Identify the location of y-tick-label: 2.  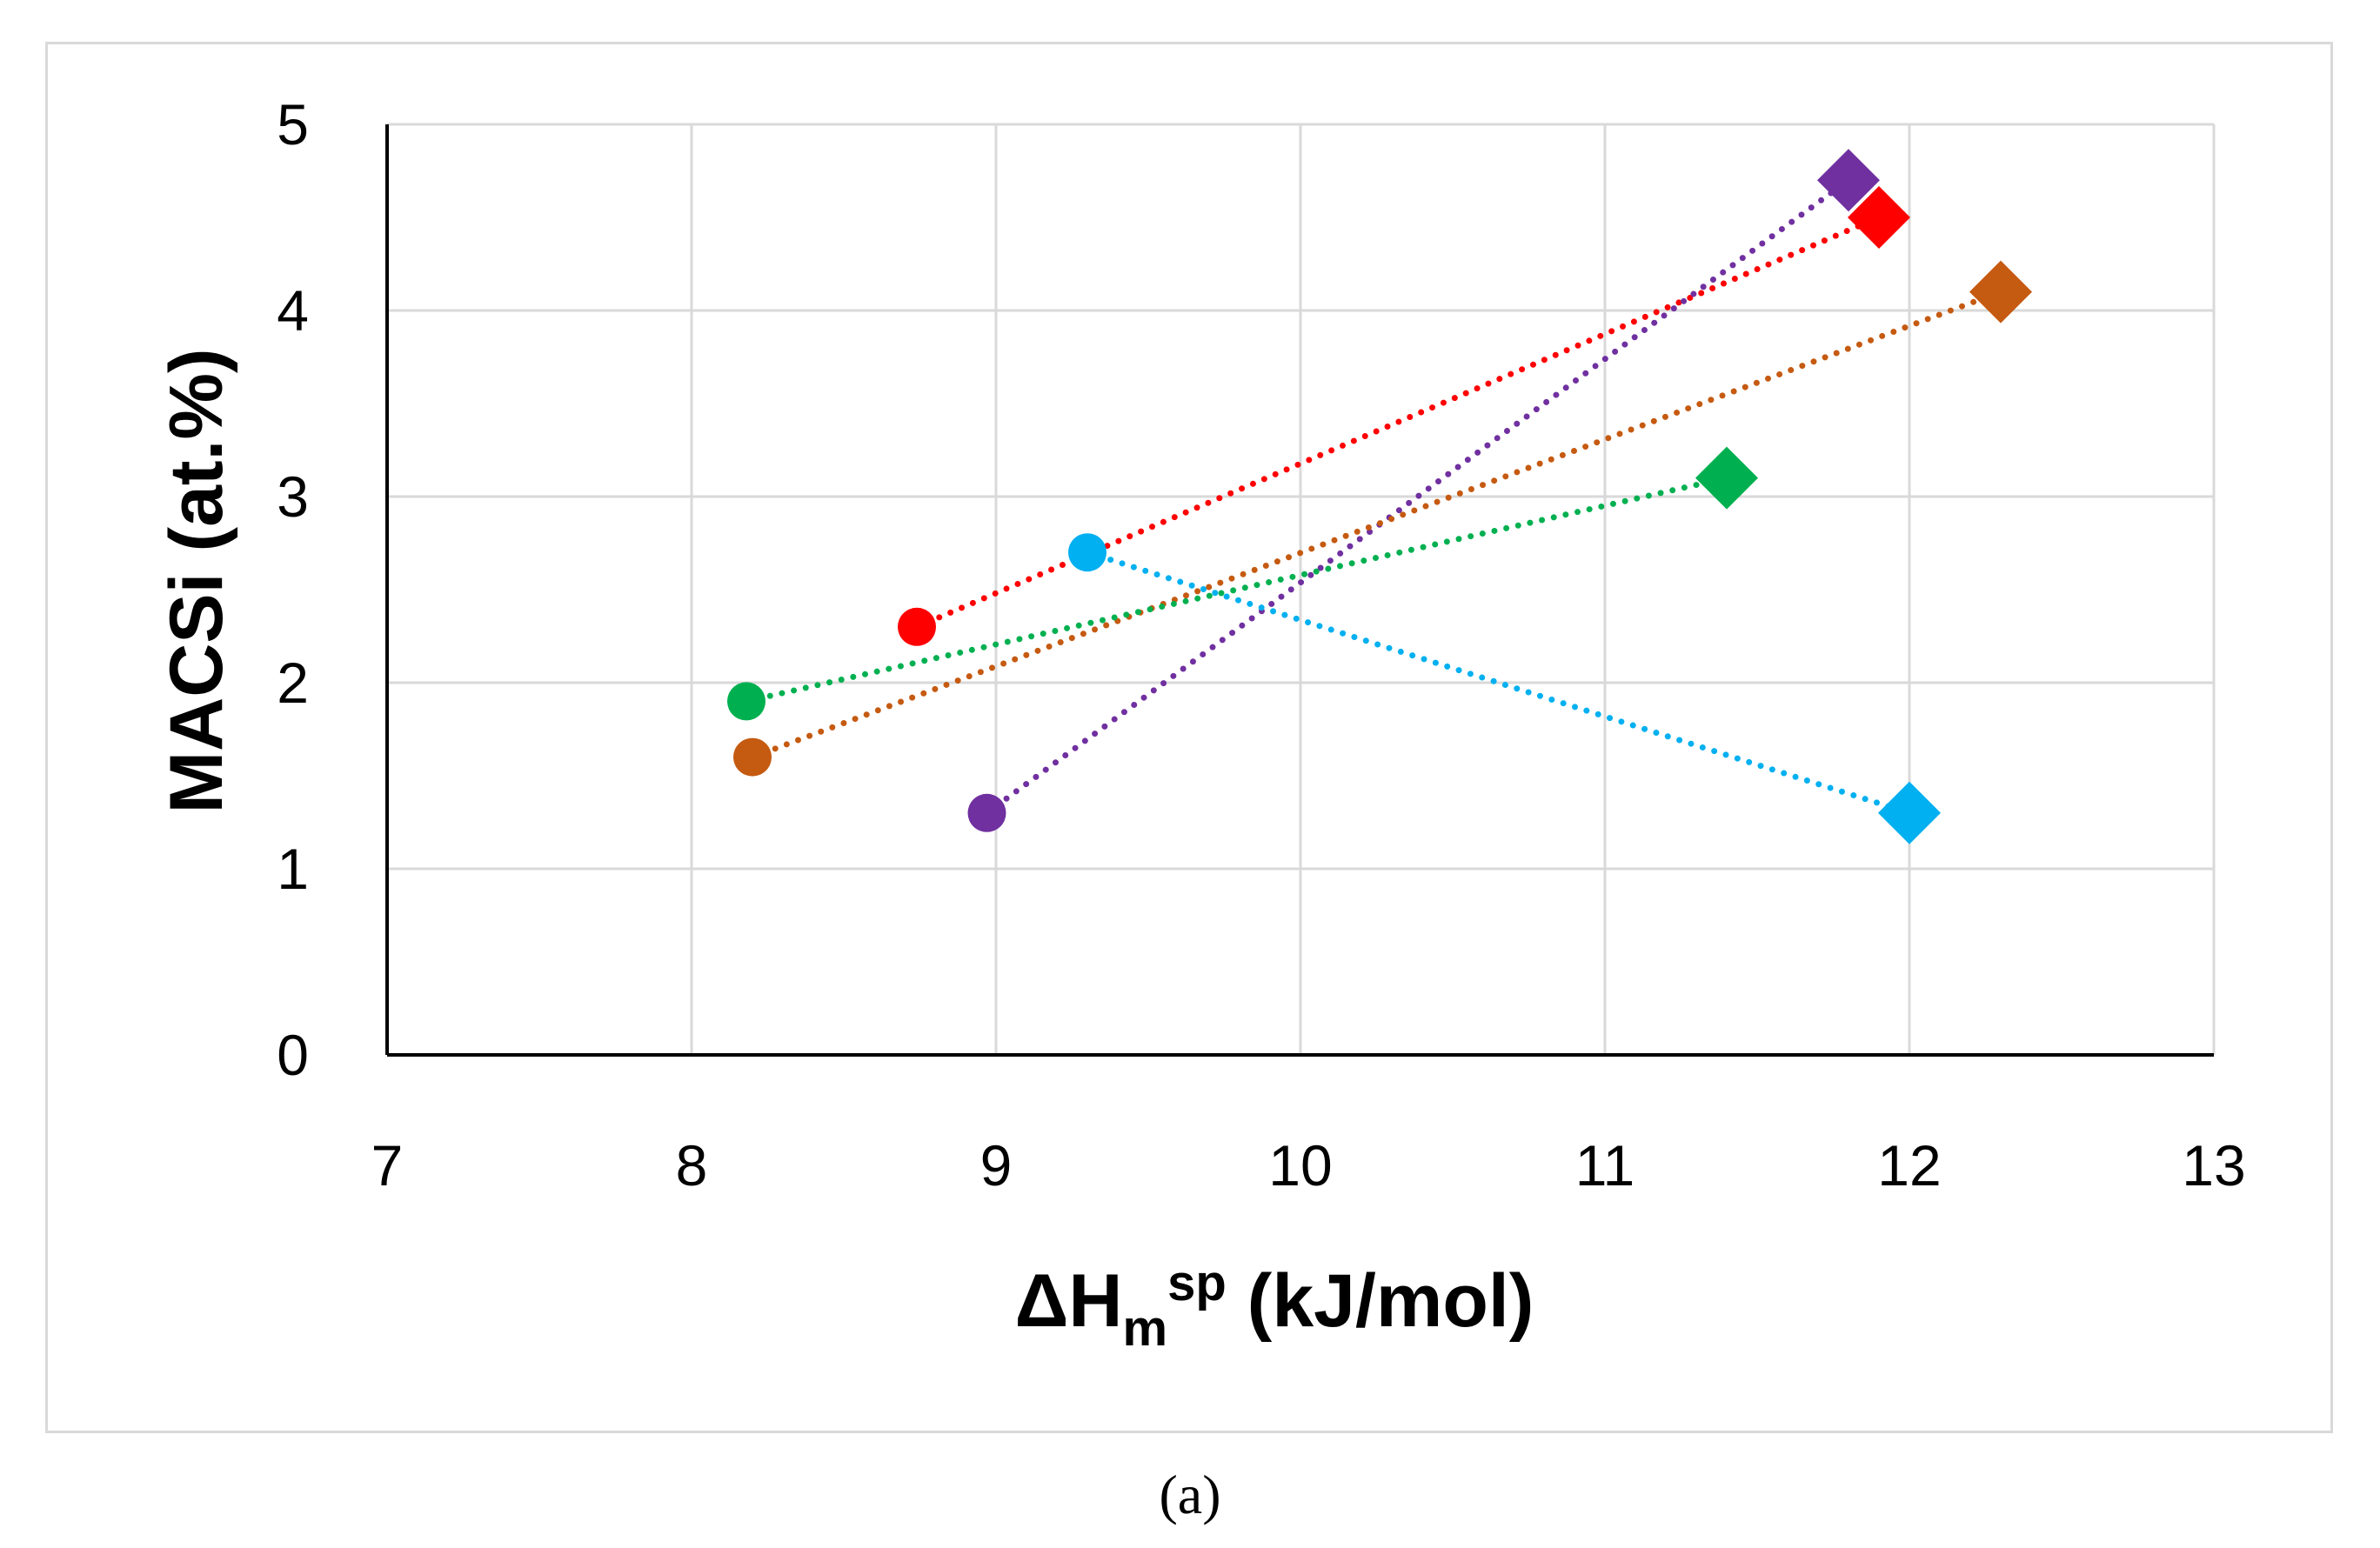
(293, 683).